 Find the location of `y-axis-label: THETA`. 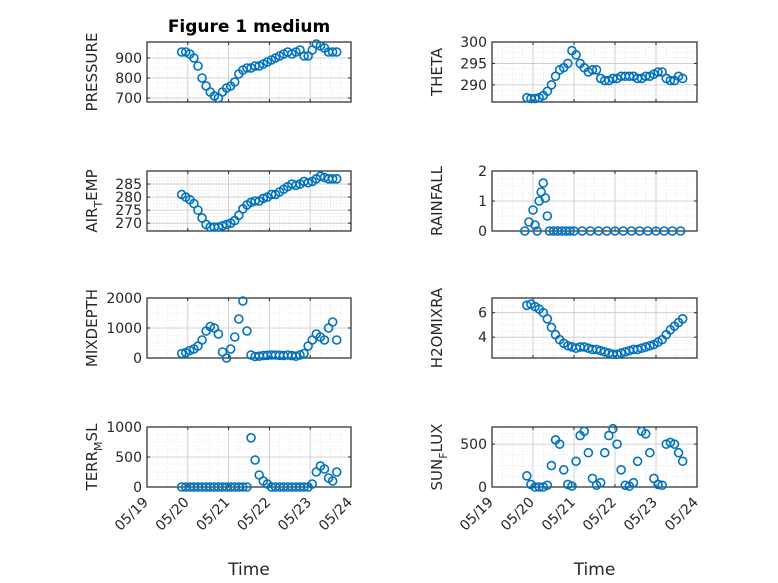

y-axis-label: THETA is located at coordinates (437, 72).